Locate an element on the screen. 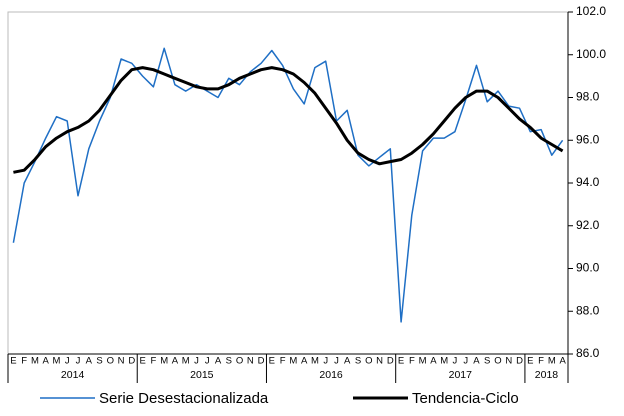 The height and width of the screenshot is (416, 624). x-group-label: 2018 is located at coordinates (547, 375).